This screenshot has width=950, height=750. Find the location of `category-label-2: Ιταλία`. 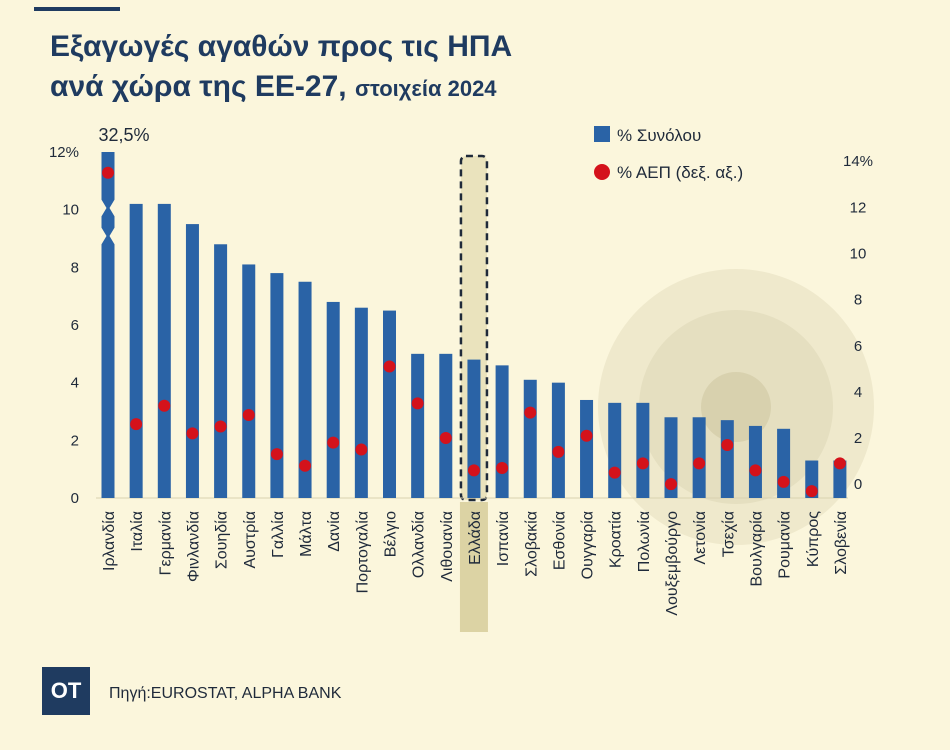

category-label-2: Ιταλία is located at coordinates (137, 531).